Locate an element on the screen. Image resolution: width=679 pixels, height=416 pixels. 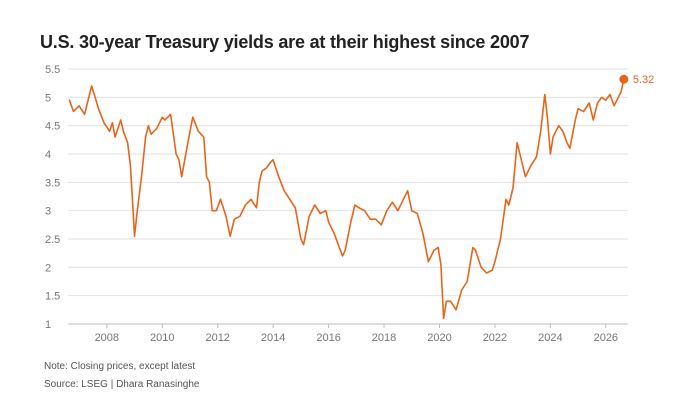
y-axis-ticks: 1 1.5 2 2.5 3 3.5 4 4.5 5 5.5 is located at coordinates (52, 197).